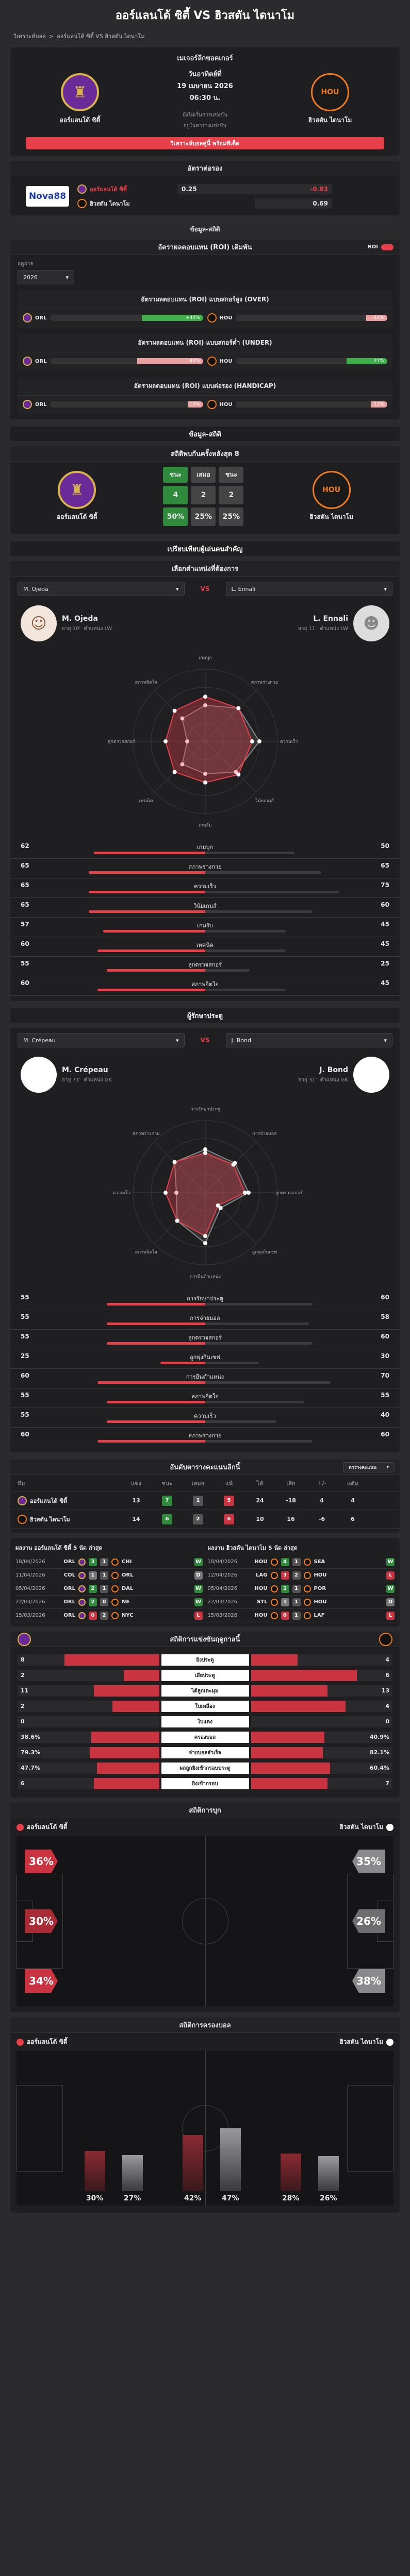  Describe the element at coordinates (27, 404) in the screenshot. I see `roi-home-crest` at that location.